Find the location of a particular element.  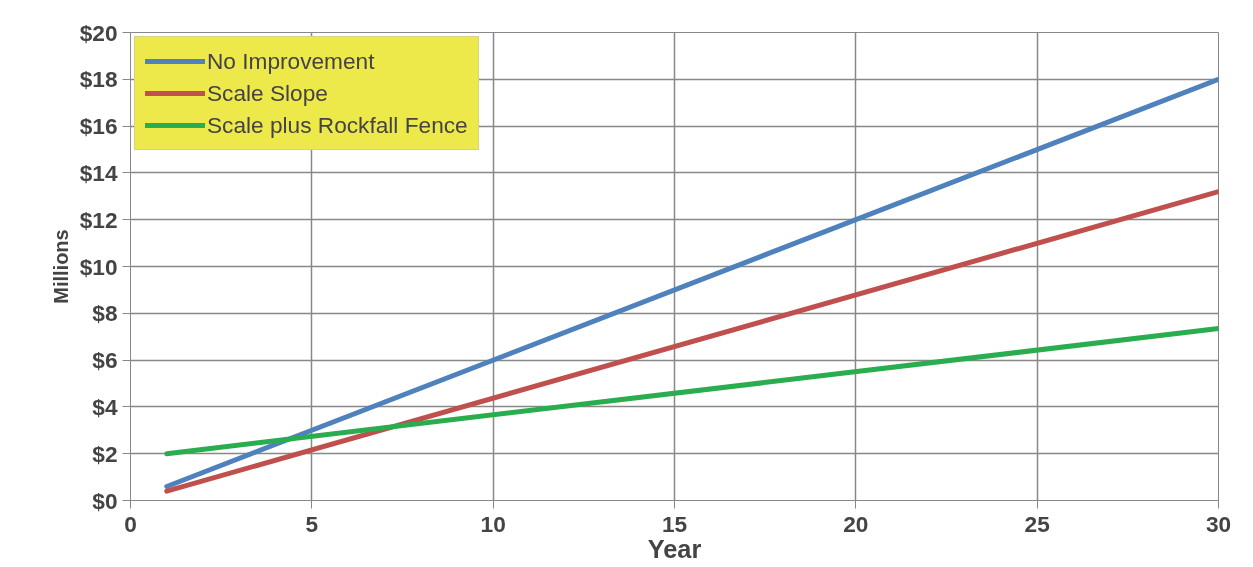

y-tick-label: $0 is located at coordinates (105, 500).